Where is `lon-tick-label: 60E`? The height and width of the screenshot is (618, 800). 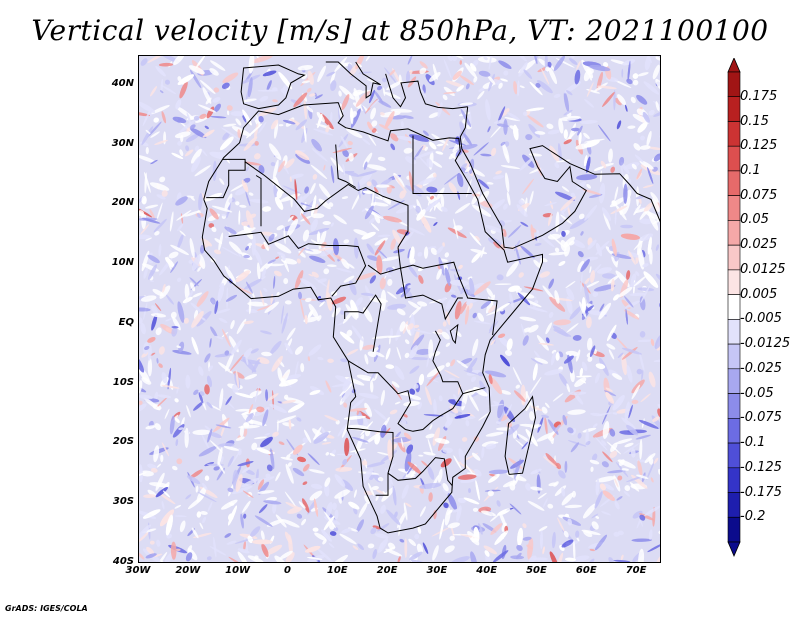
lon-tick-label: 60E is located at coordinates (586, 570).